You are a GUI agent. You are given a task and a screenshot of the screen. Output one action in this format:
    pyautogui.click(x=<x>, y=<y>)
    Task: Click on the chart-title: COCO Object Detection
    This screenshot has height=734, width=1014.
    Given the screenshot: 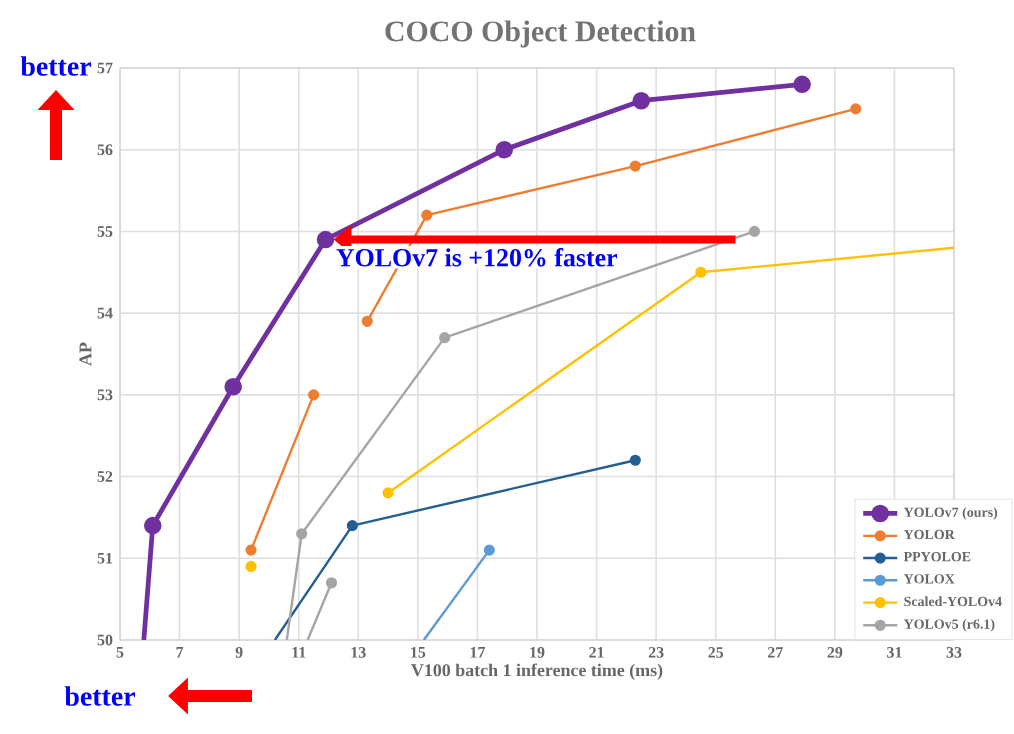 What is the action you would take?
    pyautogui.click(x=540, y=34)
    